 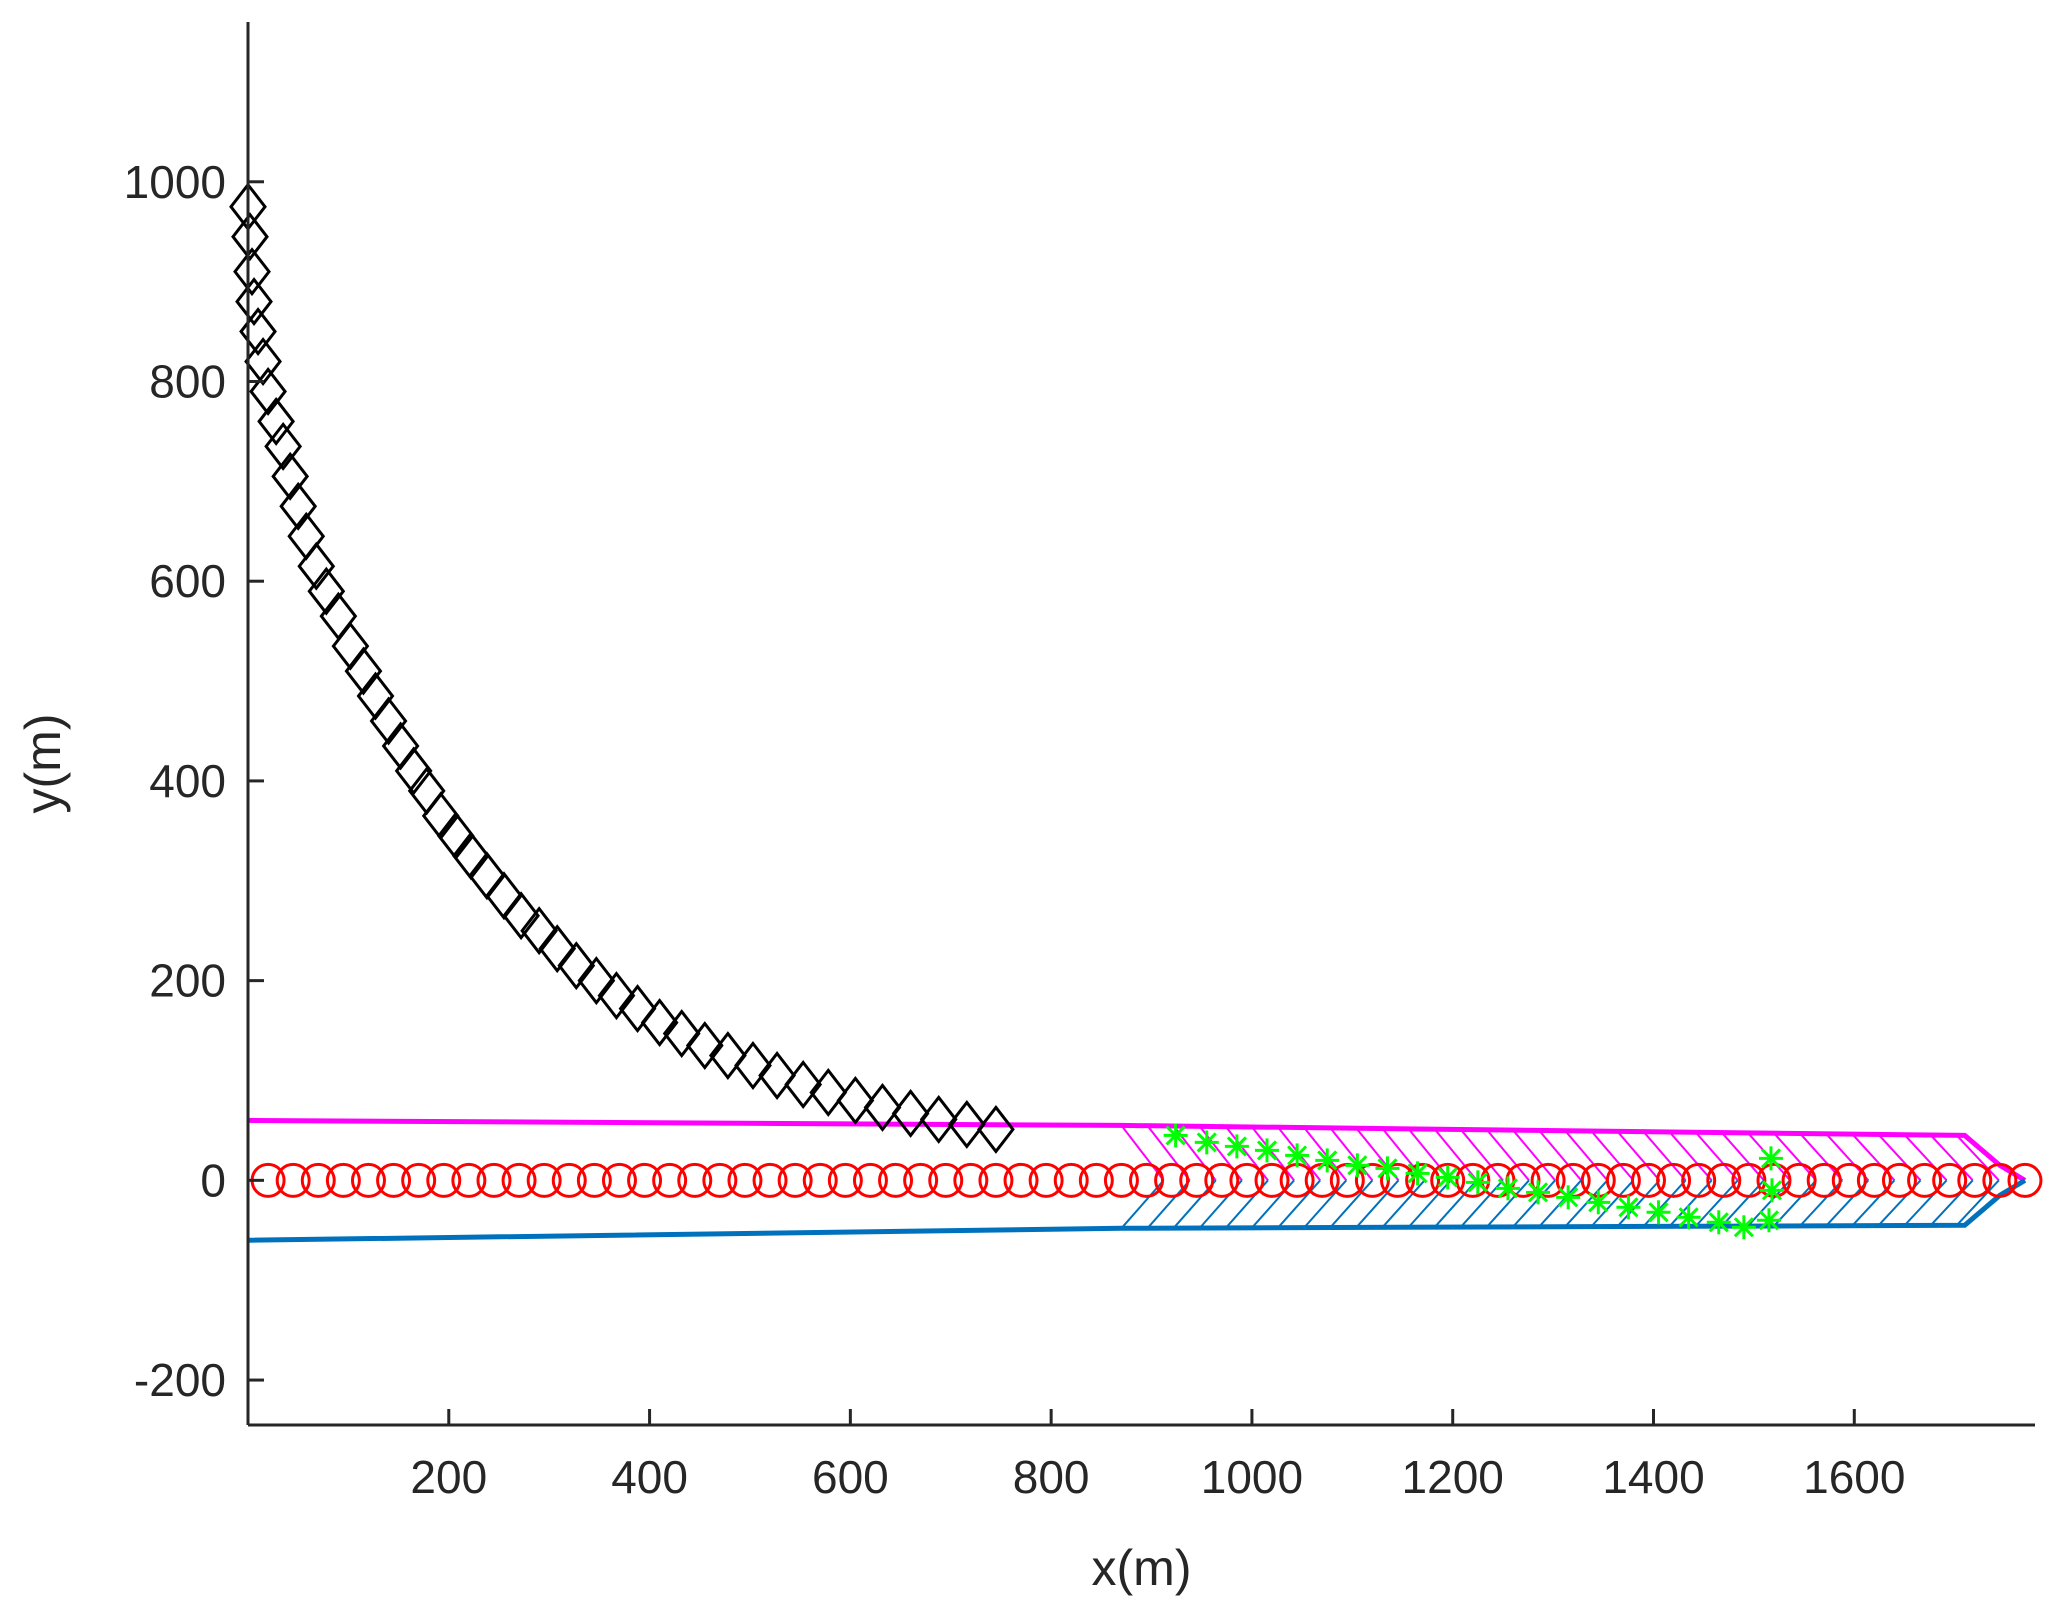 I want to click on x-tick-label: 1200, so click(x=1453, y=1477).